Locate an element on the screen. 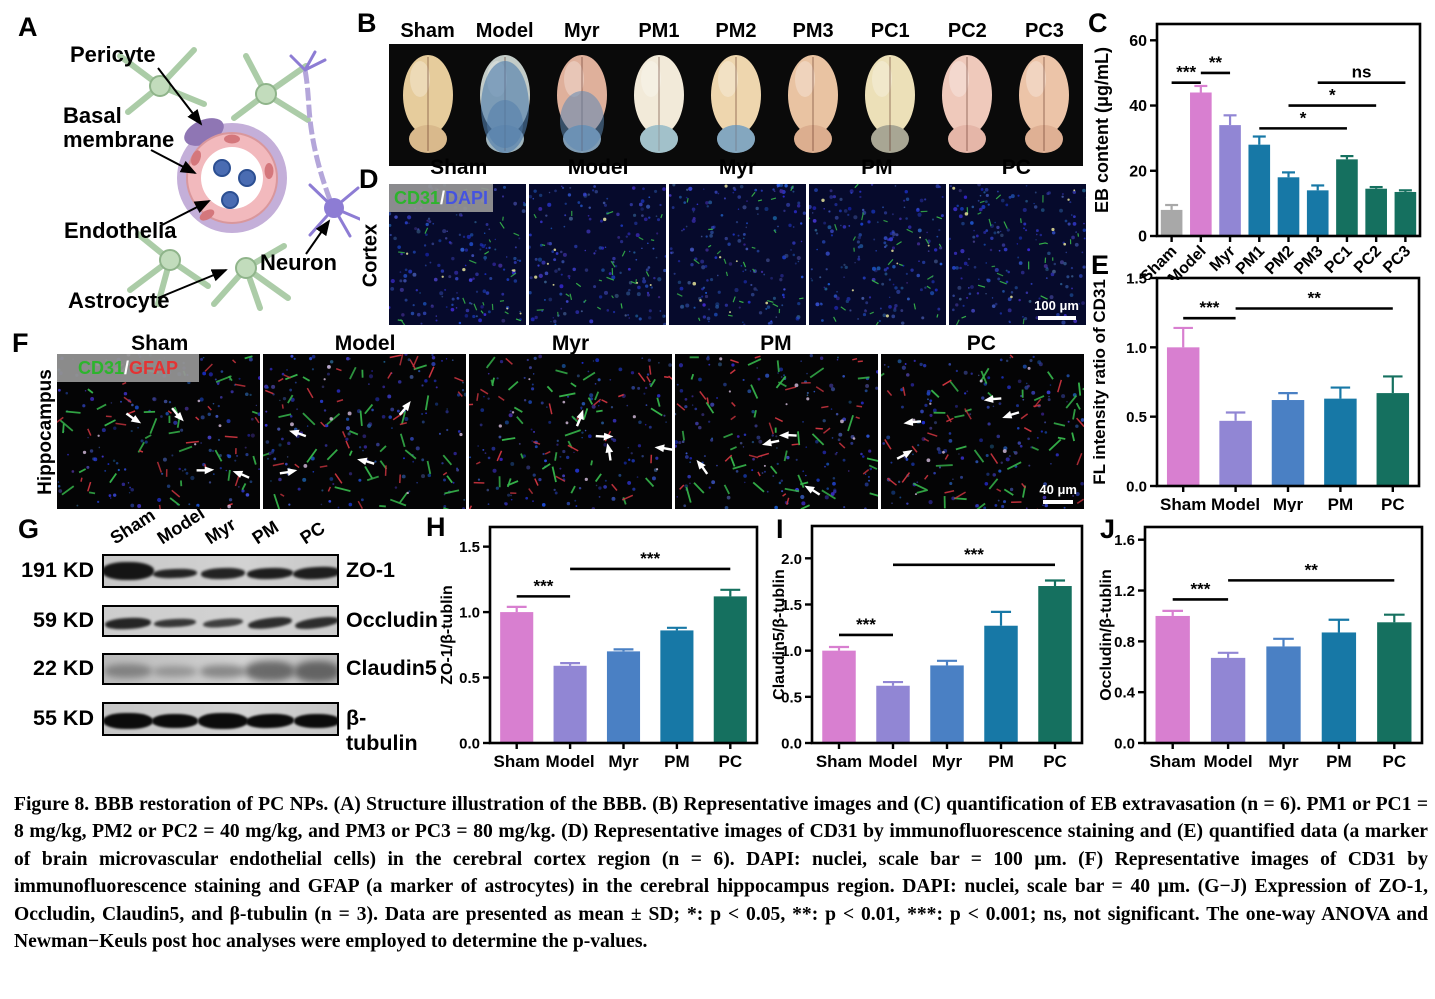  annotation-arrows is located at coordinates (240, 183).